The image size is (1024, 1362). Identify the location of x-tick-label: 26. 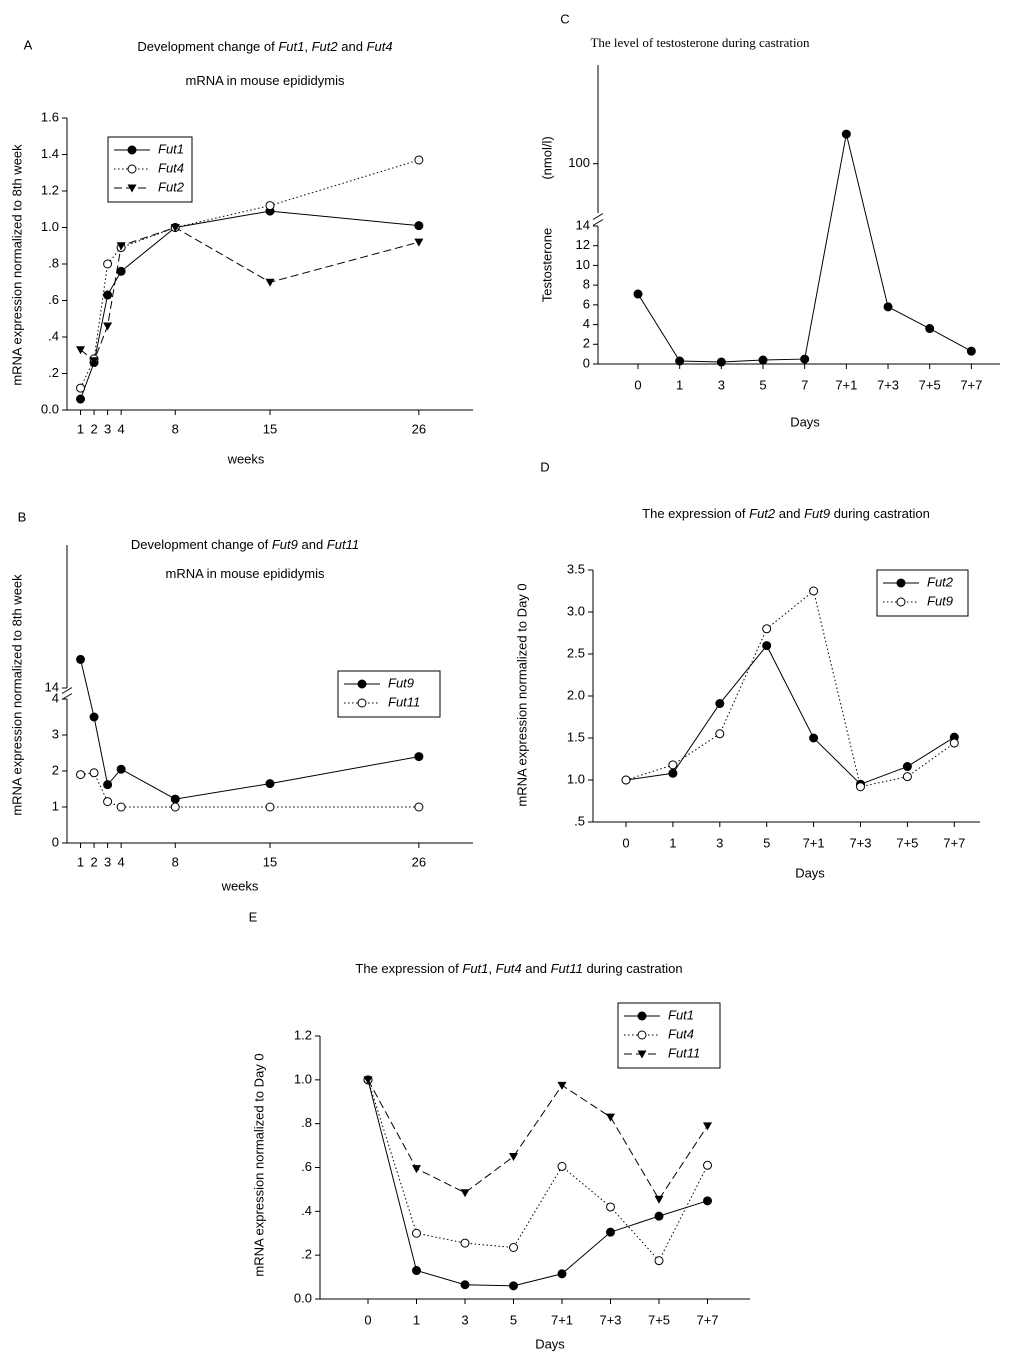
(419, 428).